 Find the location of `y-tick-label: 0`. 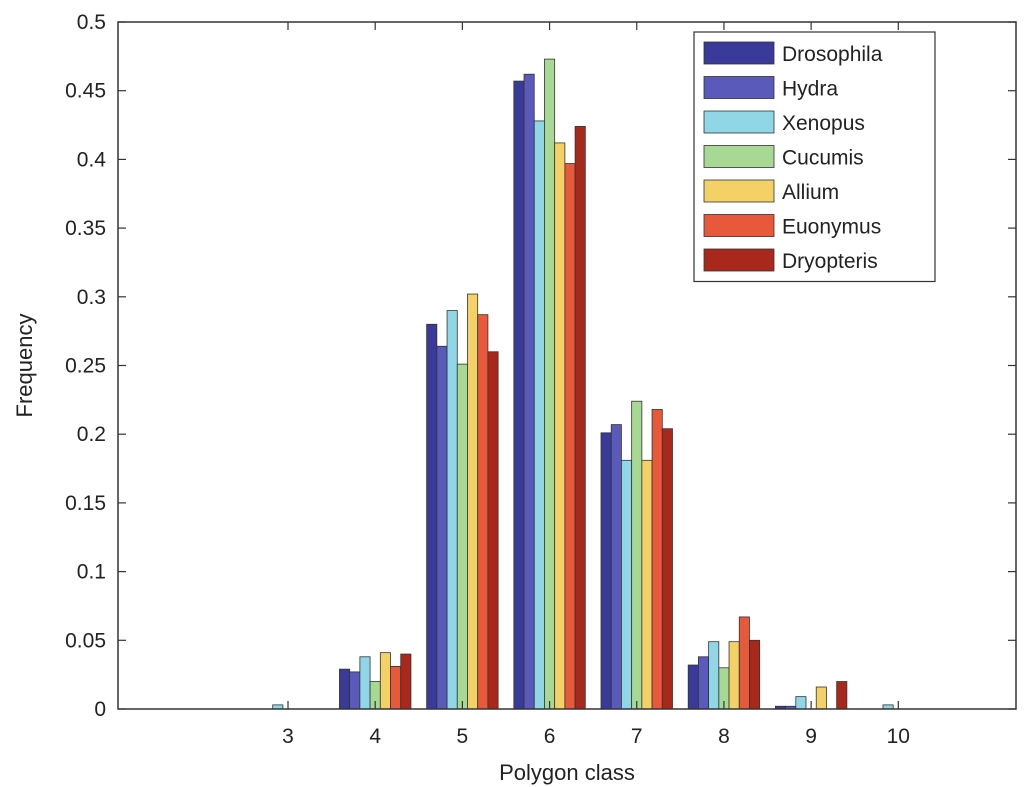

y-tick-label: 0 is located at coordinates (100, 709).